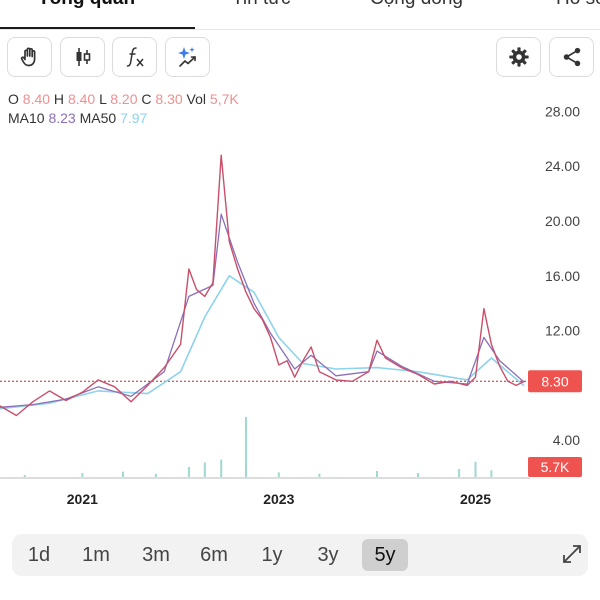 Image resolution: width=600 pixels, height=600 pixels. Describe the element at coordinates (300, 555) in the screenshot. I see `period-selector: 1d 1m 3m 6m 1y 3y 5y` at that location.